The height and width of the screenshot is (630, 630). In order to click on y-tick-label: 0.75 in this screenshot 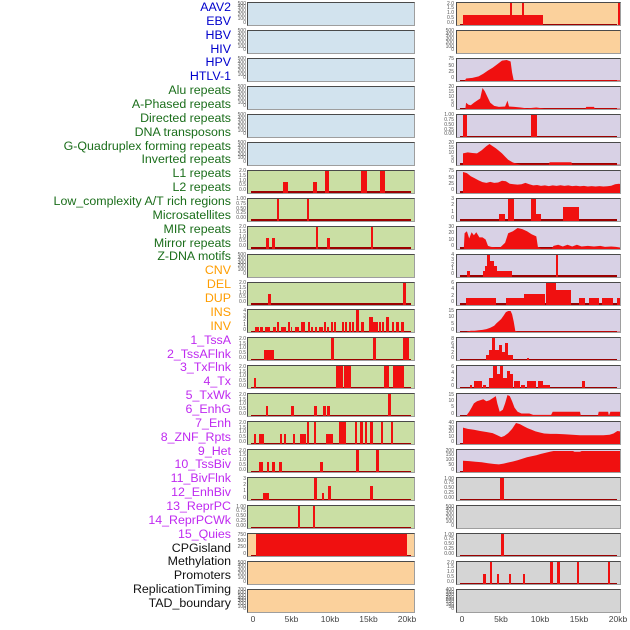, I will do `click(449, 120)`.